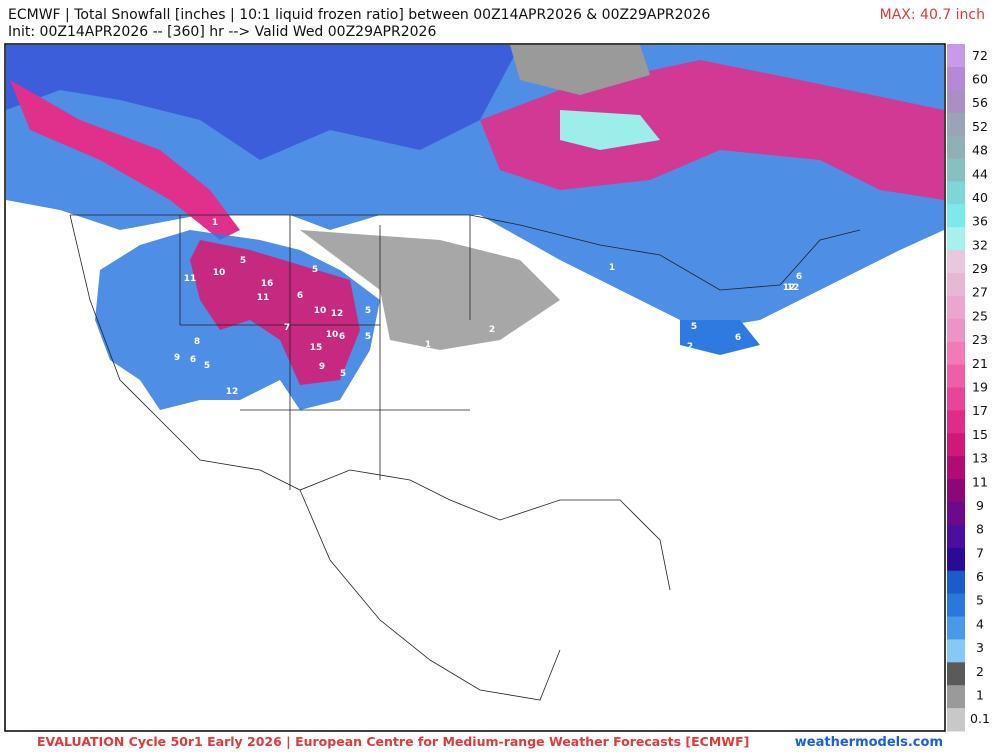 The image size is (1000, 754). I want to click on colorbar-label: 7, so click(980, 552).